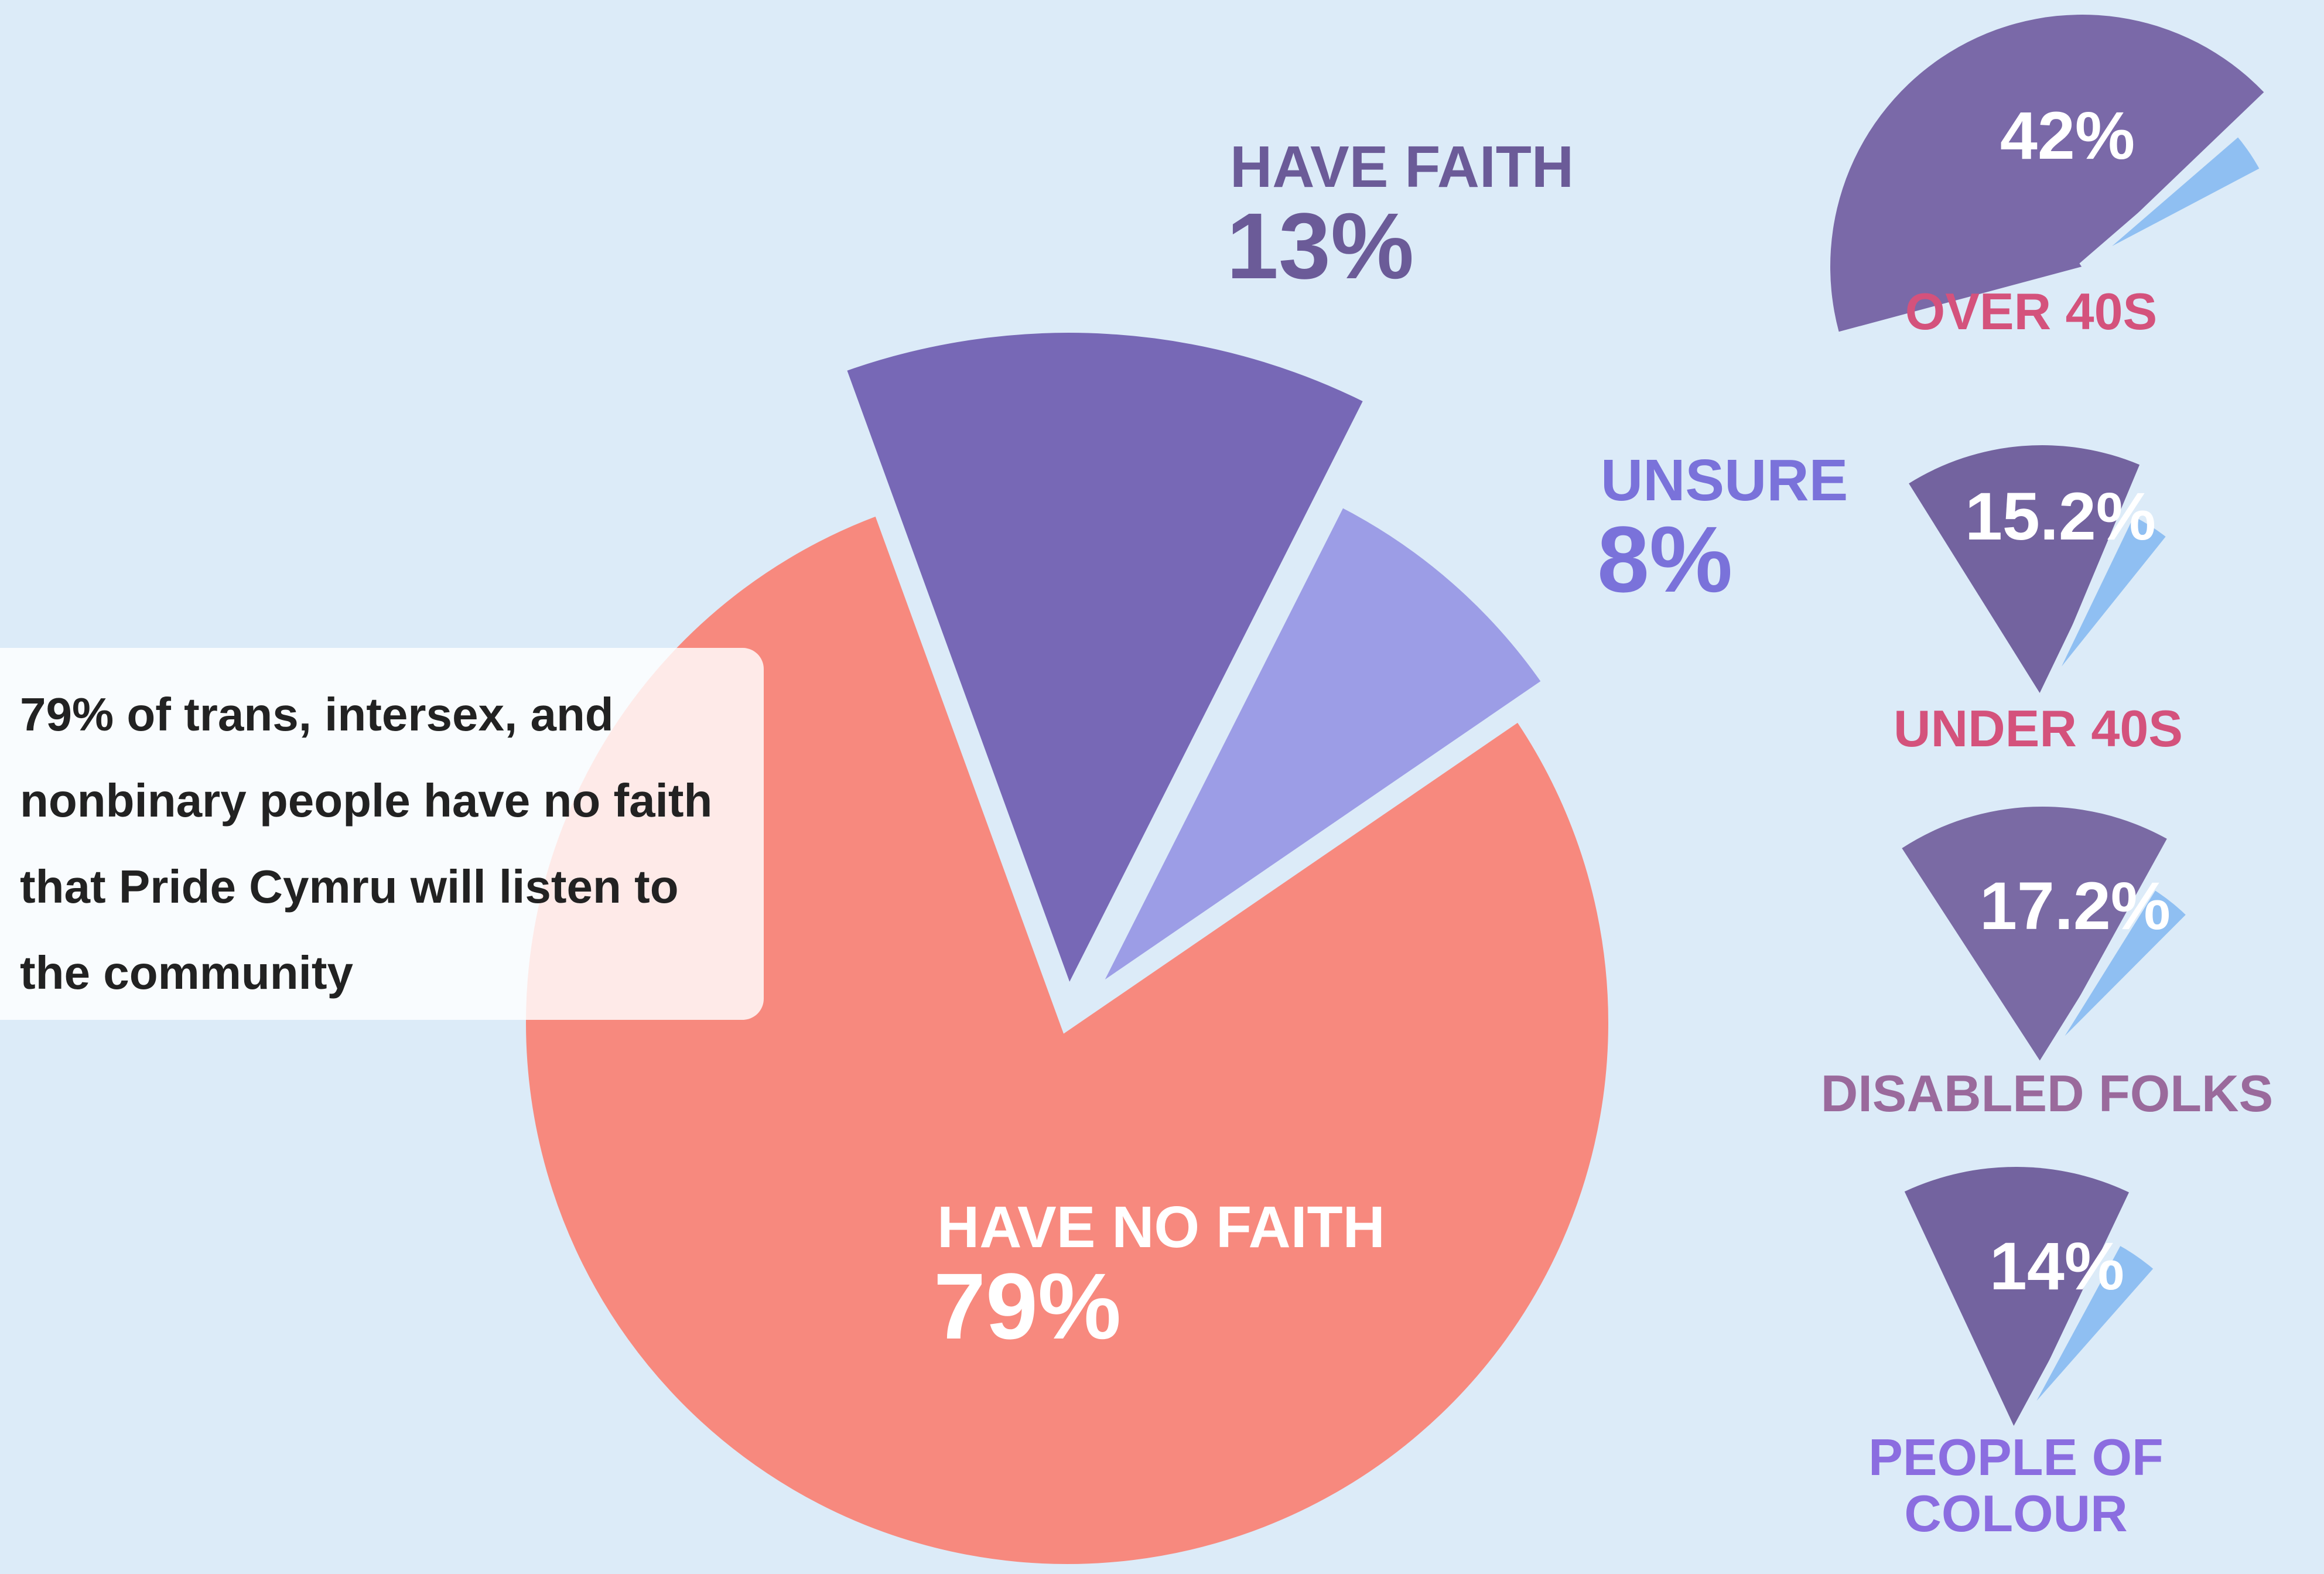 This screenshot has width=2324, height=1574. I want to click on pie-title: OVER 40S, so click(2032, 311).